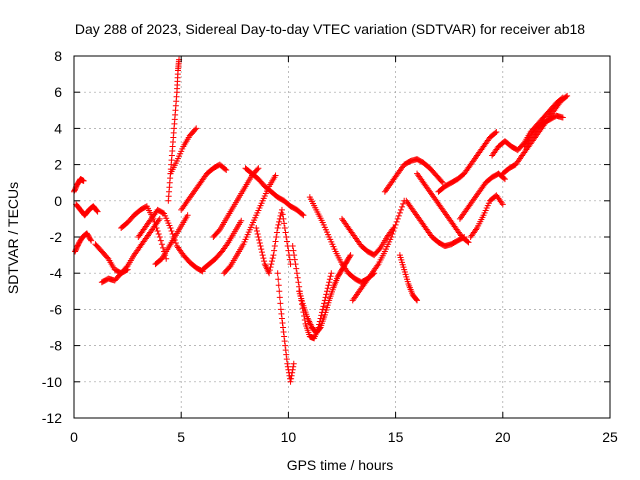 The height and width of the screenshot is (480, 640). Describe the element at coordinates (13, 238) in the screenshot. I see `y-axis-label: SDTVAR / TECUs` at that location.